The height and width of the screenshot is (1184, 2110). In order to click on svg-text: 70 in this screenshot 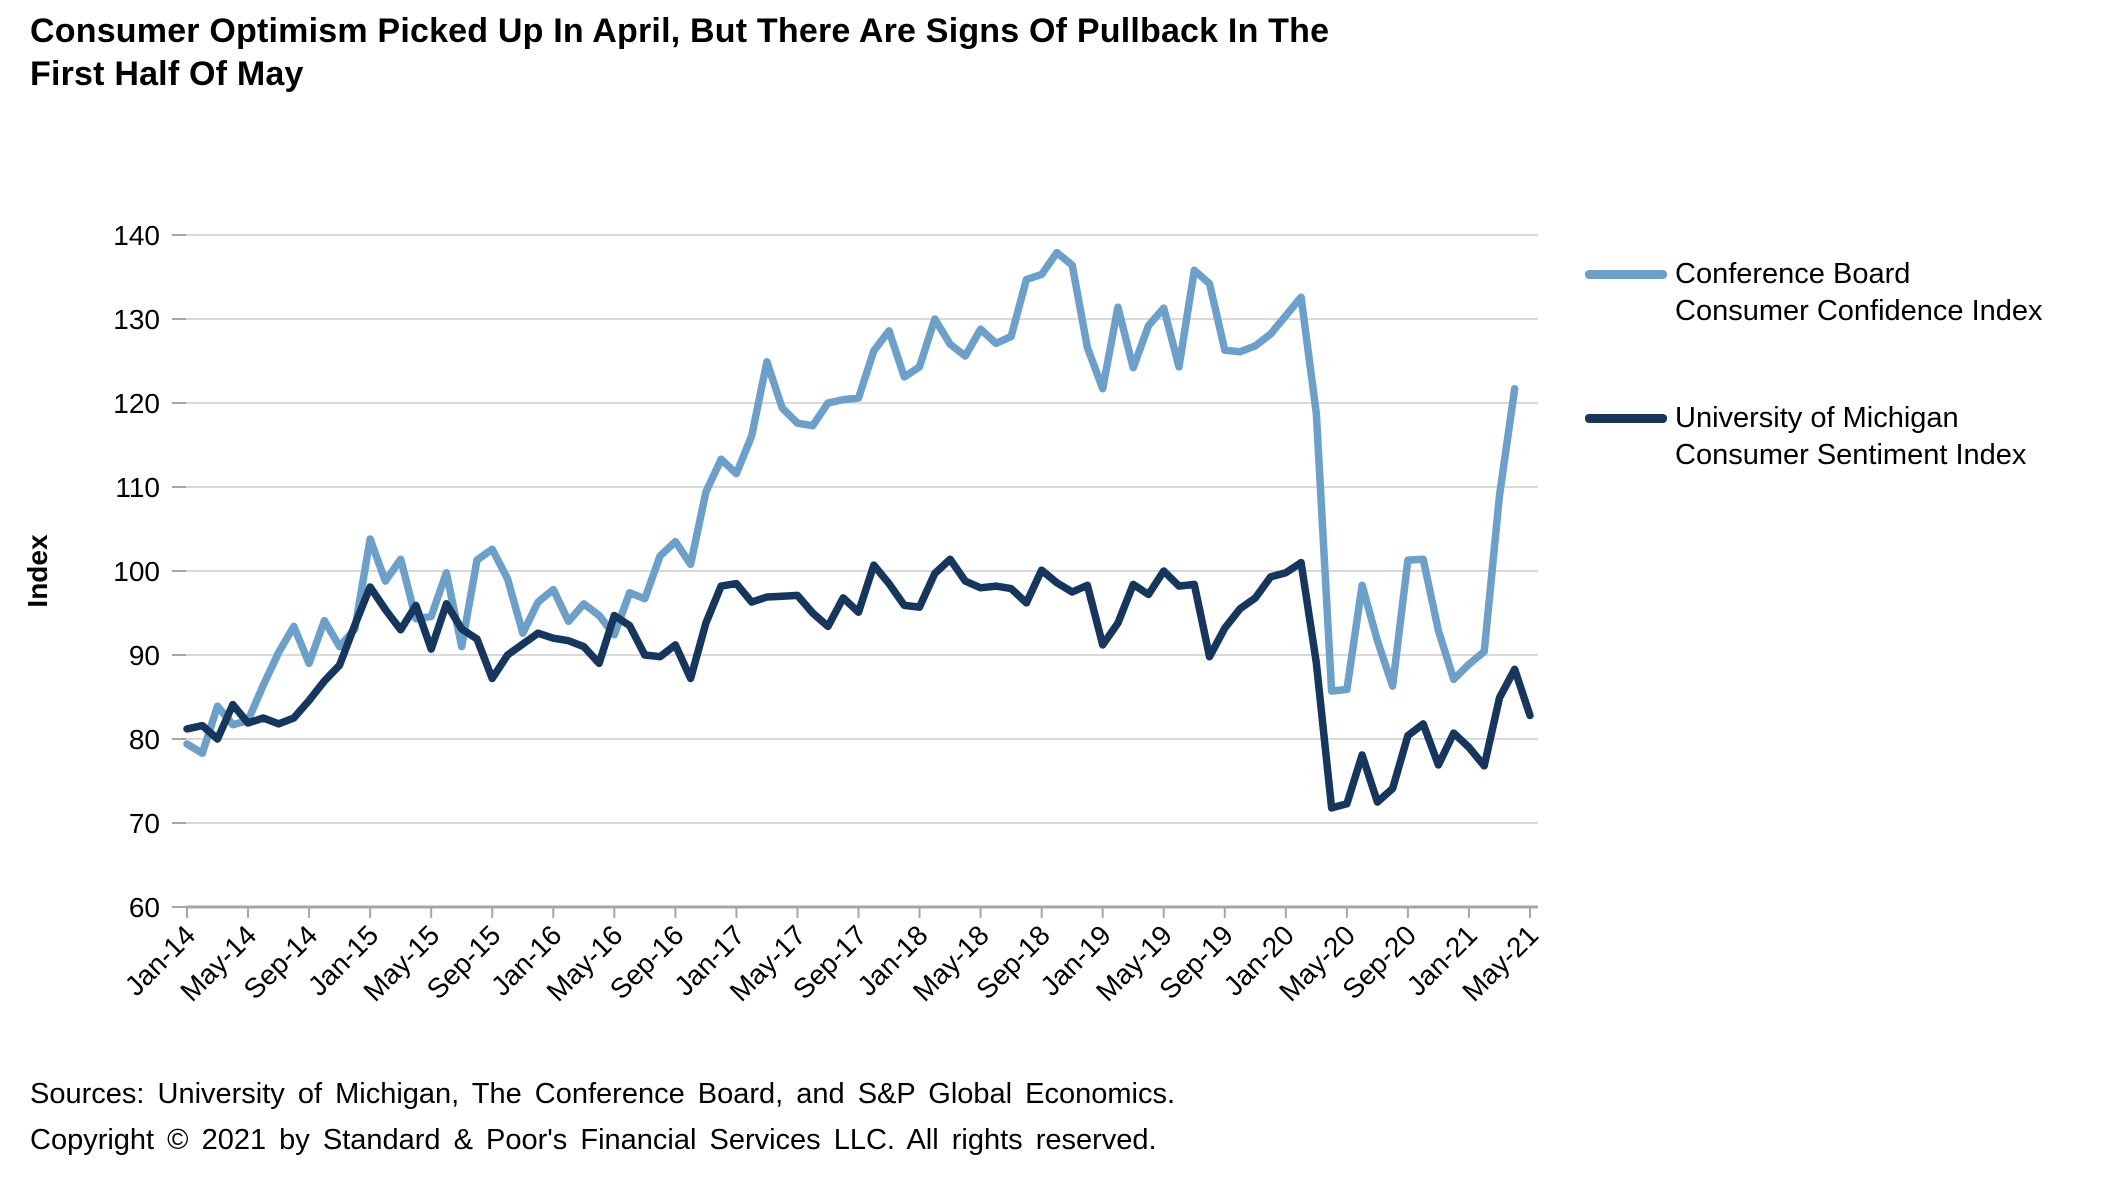, I will do `click(144, 823)`.